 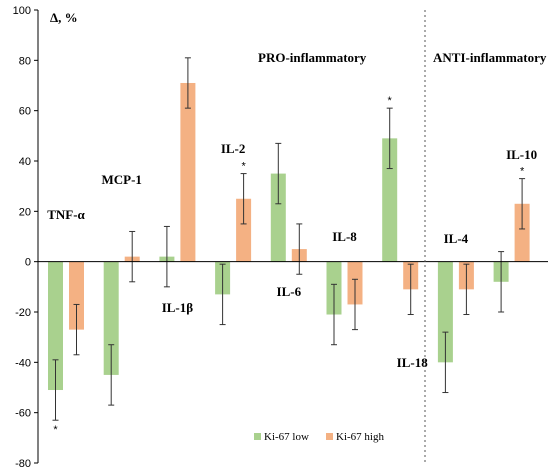 I want to click on category-label: IL-1β, so click(x=178, y=307).